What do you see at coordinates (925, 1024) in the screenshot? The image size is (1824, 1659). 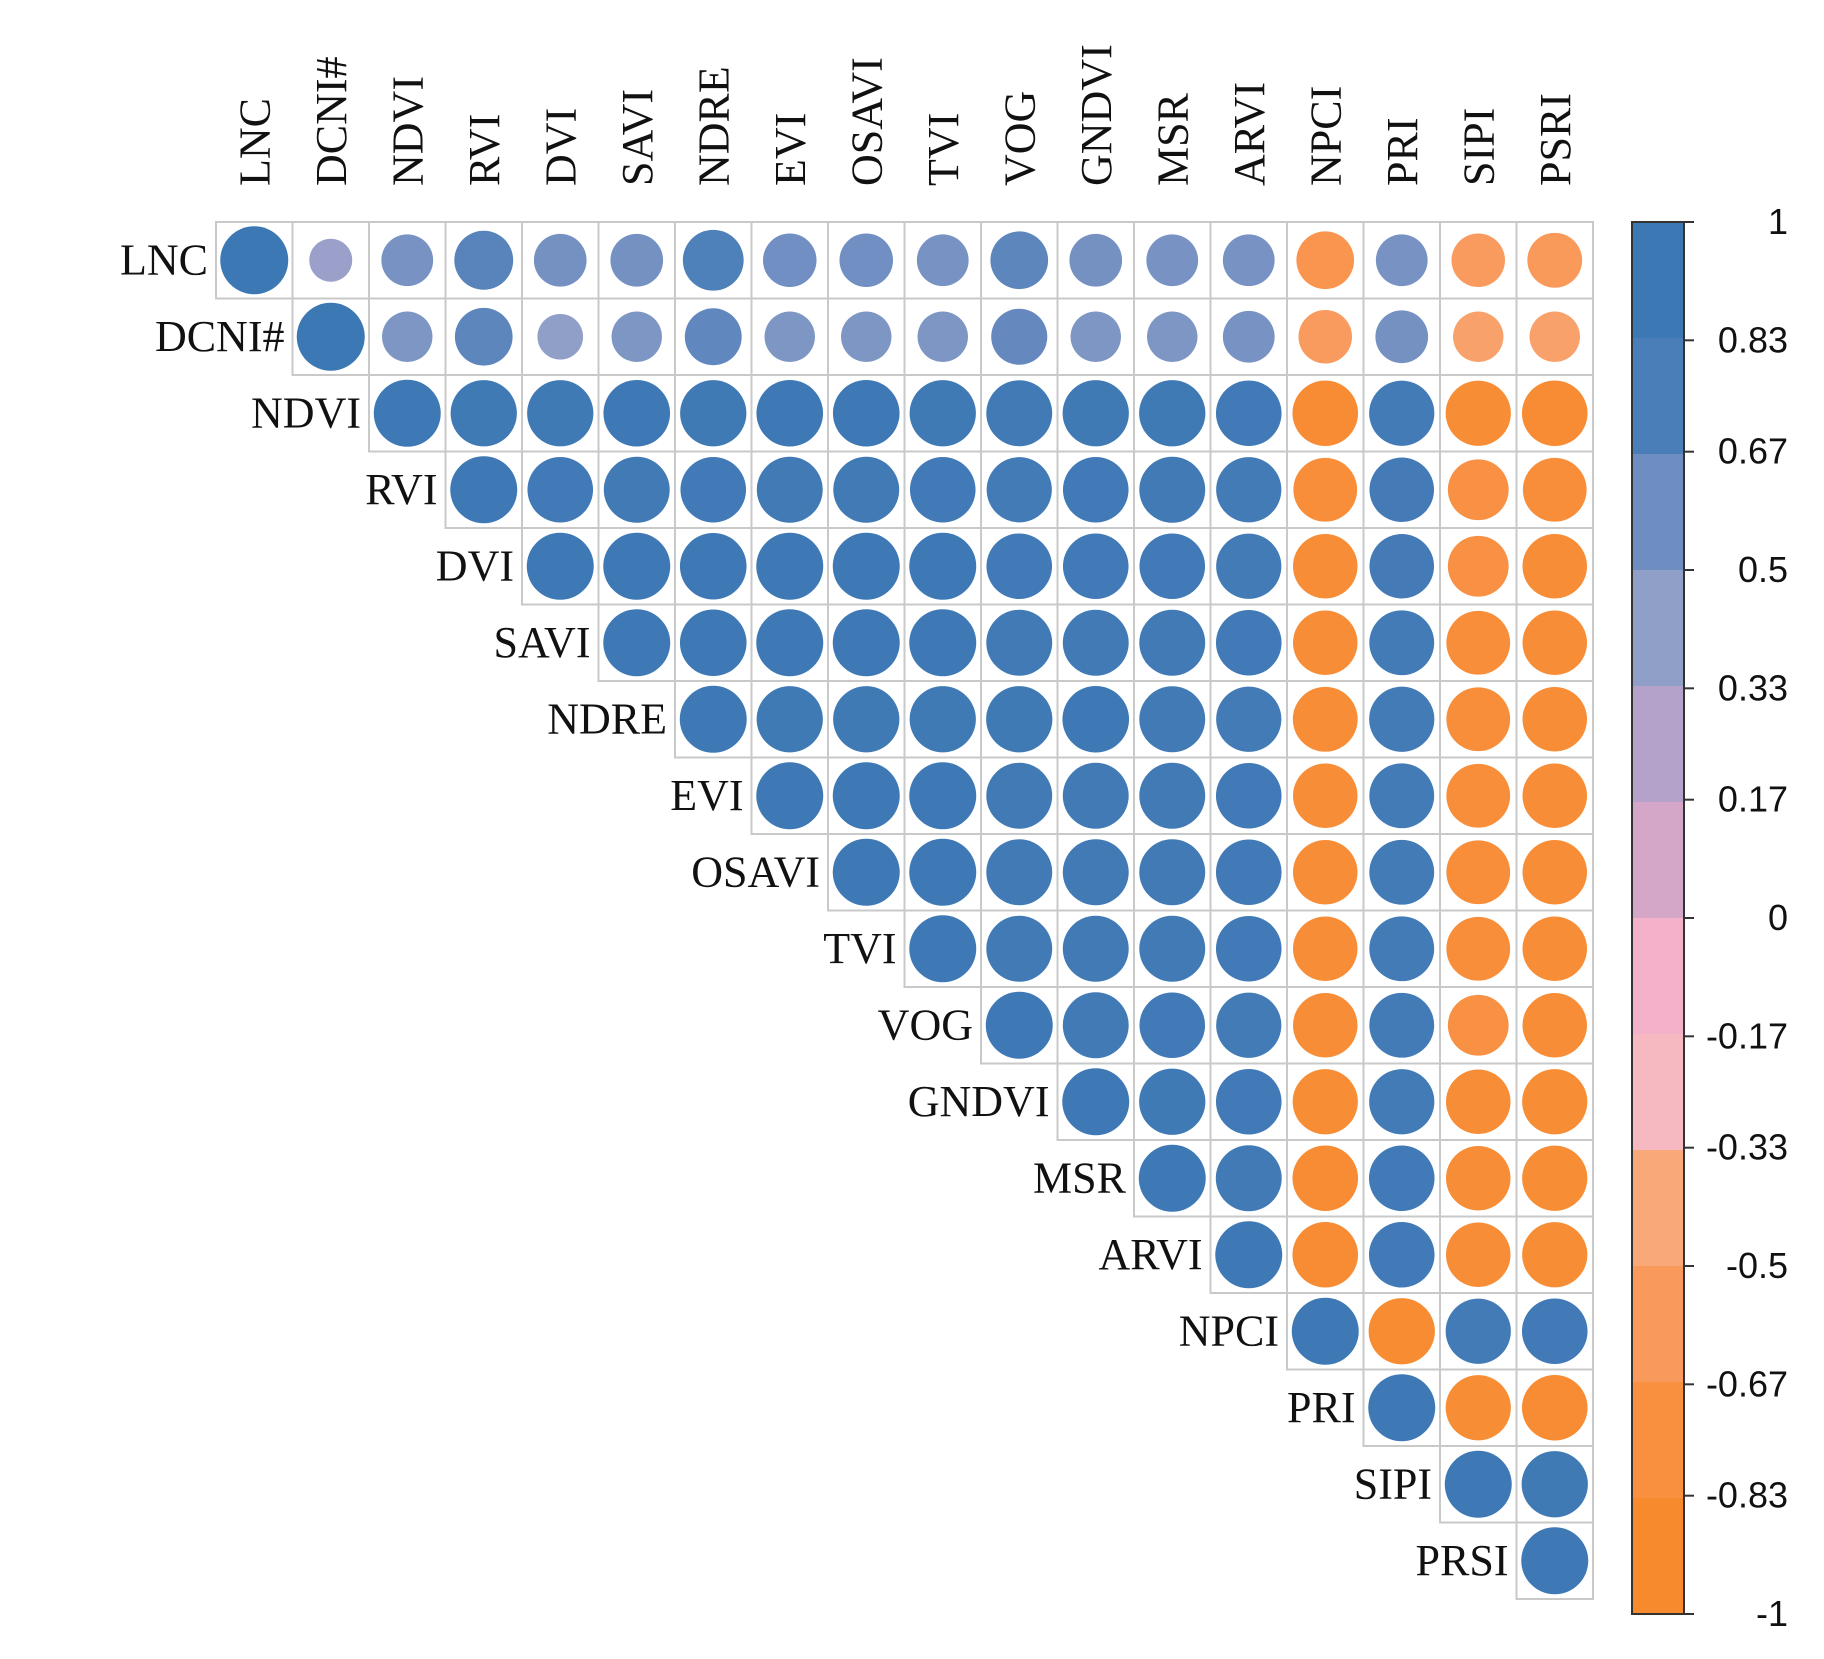 I see `row-label-10: VOG` at bounding box center [925, 1024].